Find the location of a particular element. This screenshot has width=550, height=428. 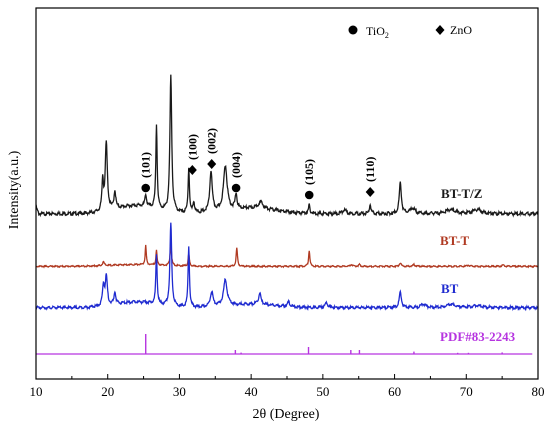

x-tick-label: 70 is located at coordinates (466, 391).